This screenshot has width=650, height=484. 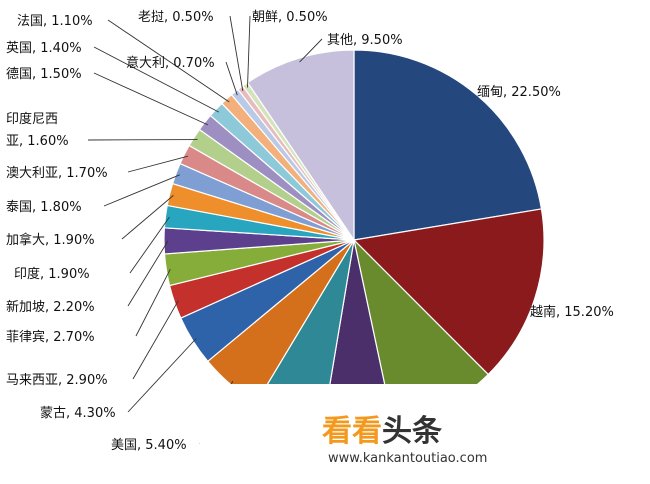 What do you see at coordinates (44, 207) in the screenshot?
I see `slice-label: 泰国, 1.80%` at bounding box center [44, 207].